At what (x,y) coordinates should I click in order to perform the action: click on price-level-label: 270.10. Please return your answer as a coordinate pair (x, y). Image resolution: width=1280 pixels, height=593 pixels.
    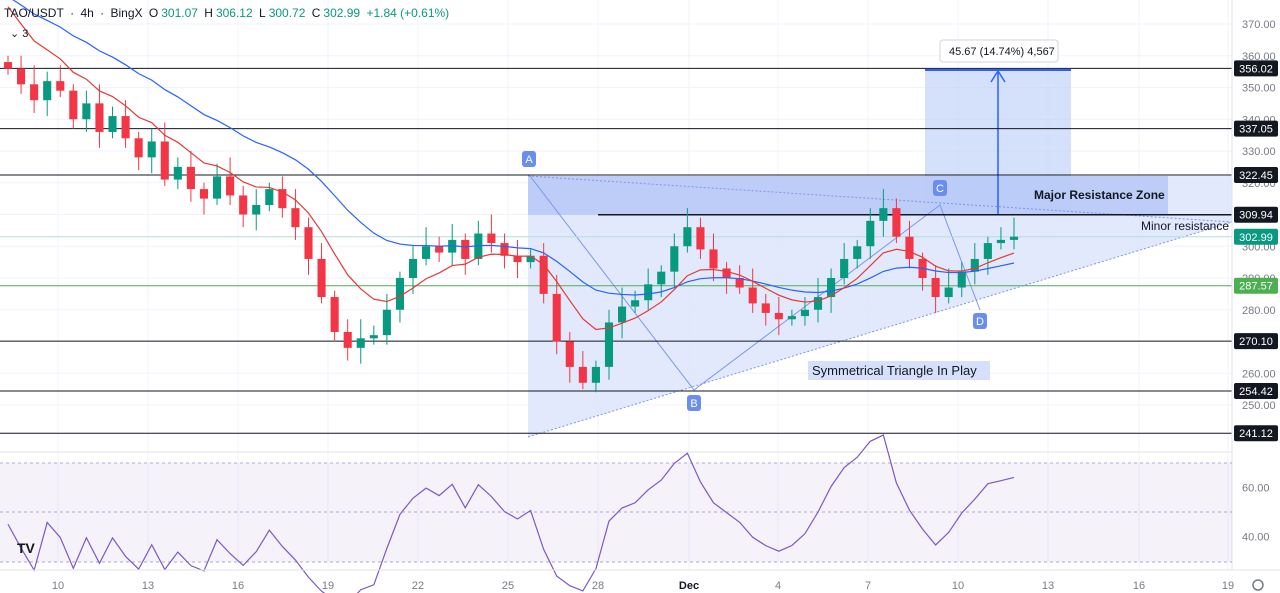
    Looking at the image, I should click on (1256, 342).